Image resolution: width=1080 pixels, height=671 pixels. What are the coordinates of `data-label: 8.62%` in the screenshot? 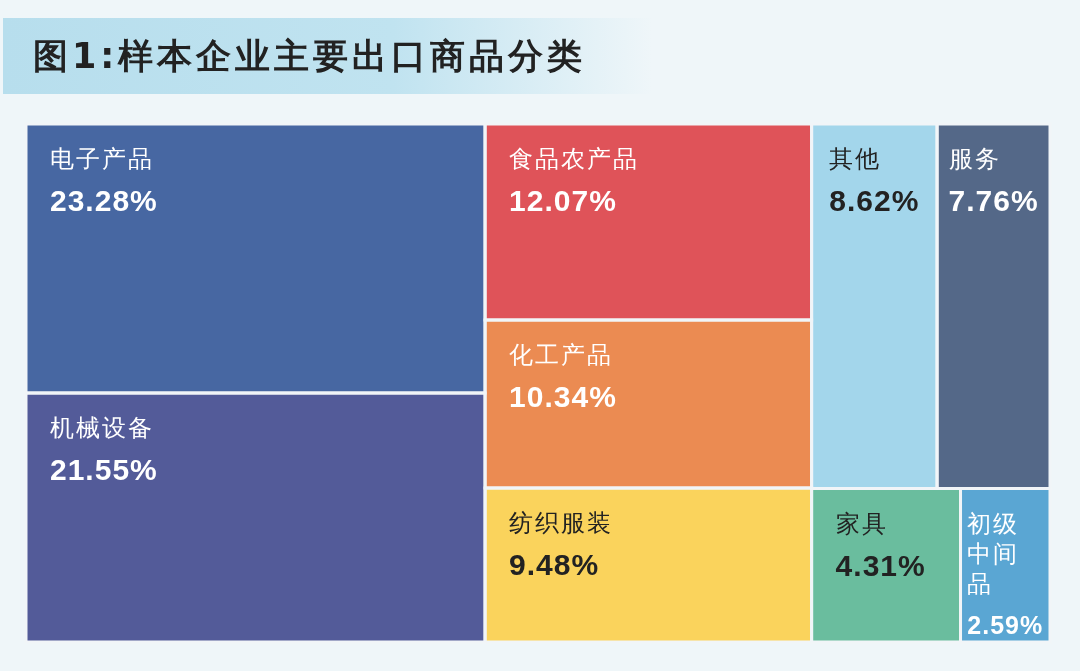 It's located at (874, 201).